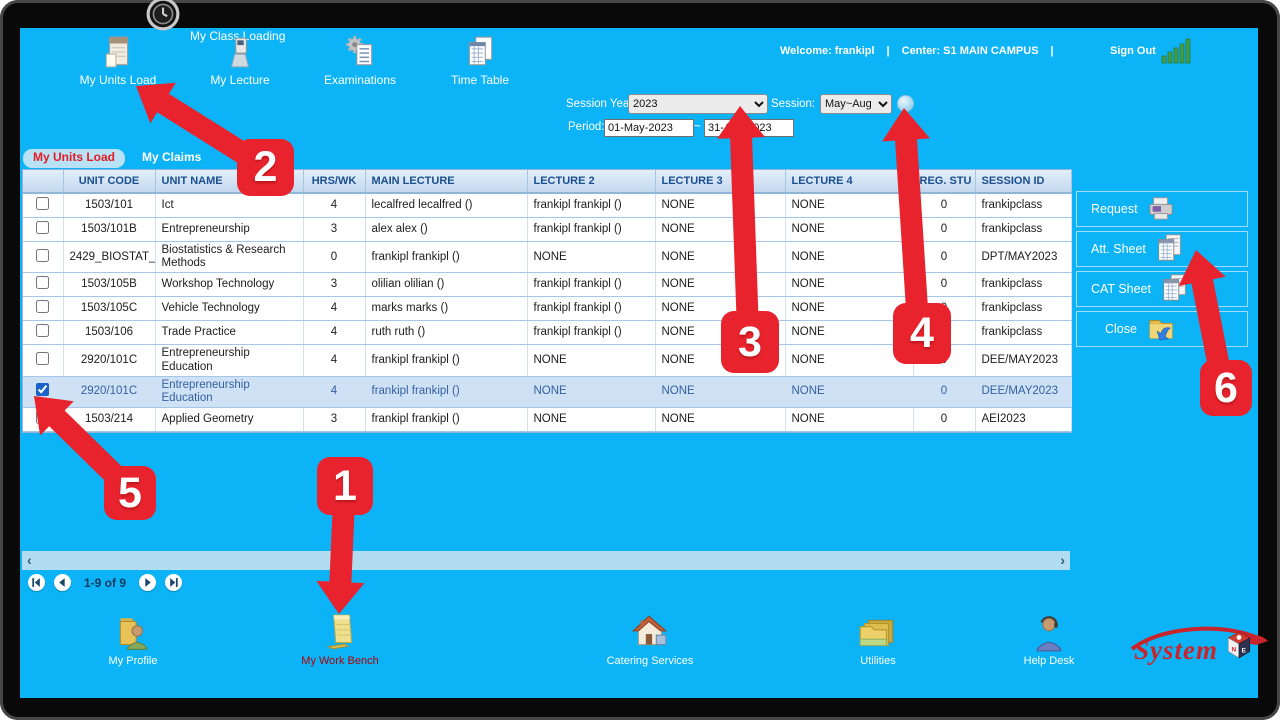 The height and width of the screenshot is (720, 1280). Describe the element at coordinates (240, 60) in the screenshot. I see `nav-item-my-lecture: My Lecture` at that location.